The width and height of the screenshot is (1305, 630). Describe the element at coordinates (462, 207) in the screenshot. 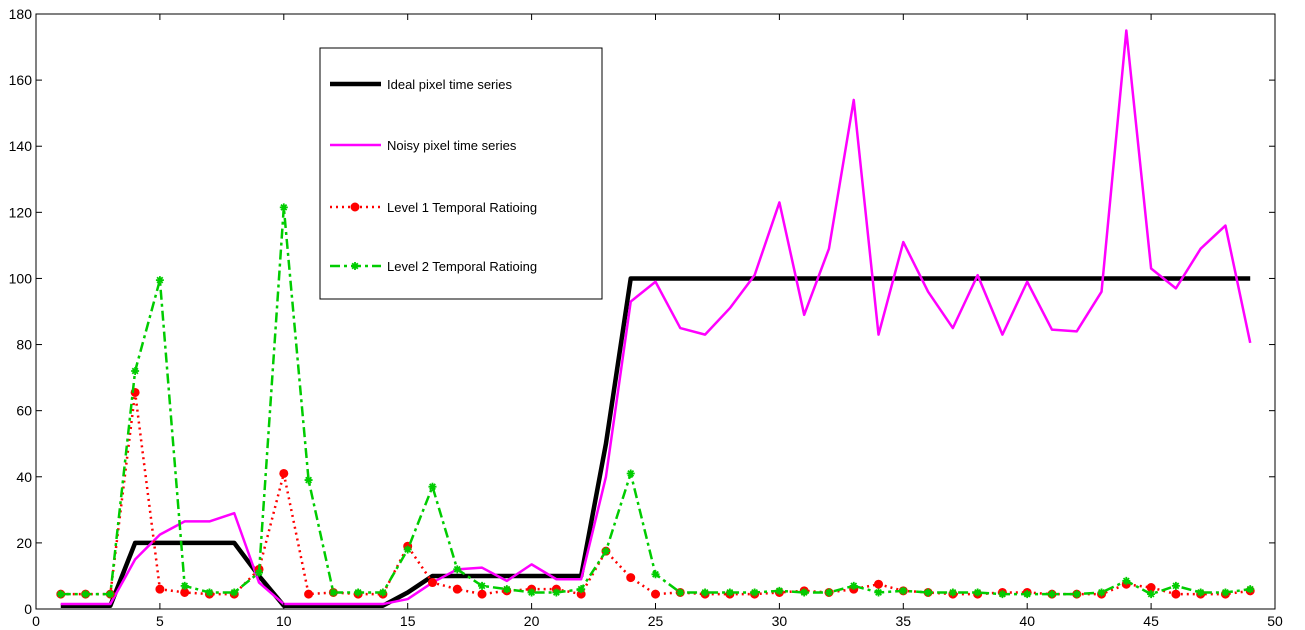

I see `legend-label-level1: Level 1 Temporal Ratioing` at that location.